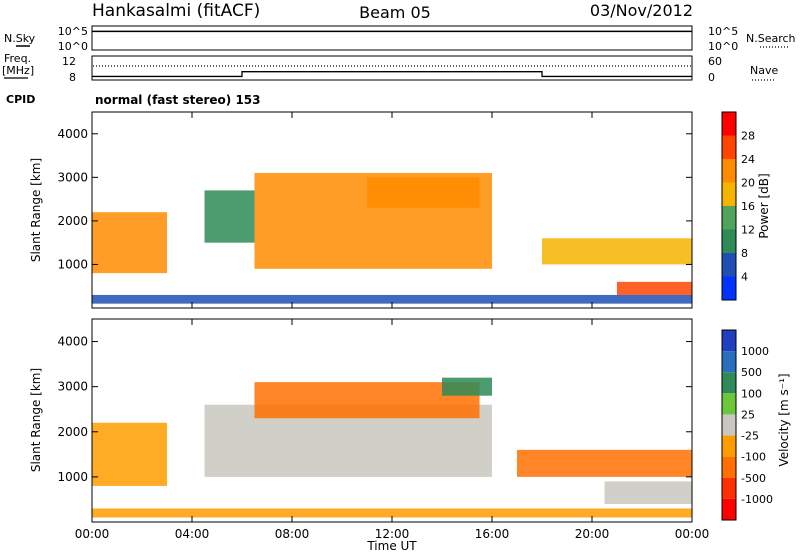 The image size is (800, 554). Describe the element at coordinates (764, 70) in the screenshot. I see `nave-label: Nave` at that location.